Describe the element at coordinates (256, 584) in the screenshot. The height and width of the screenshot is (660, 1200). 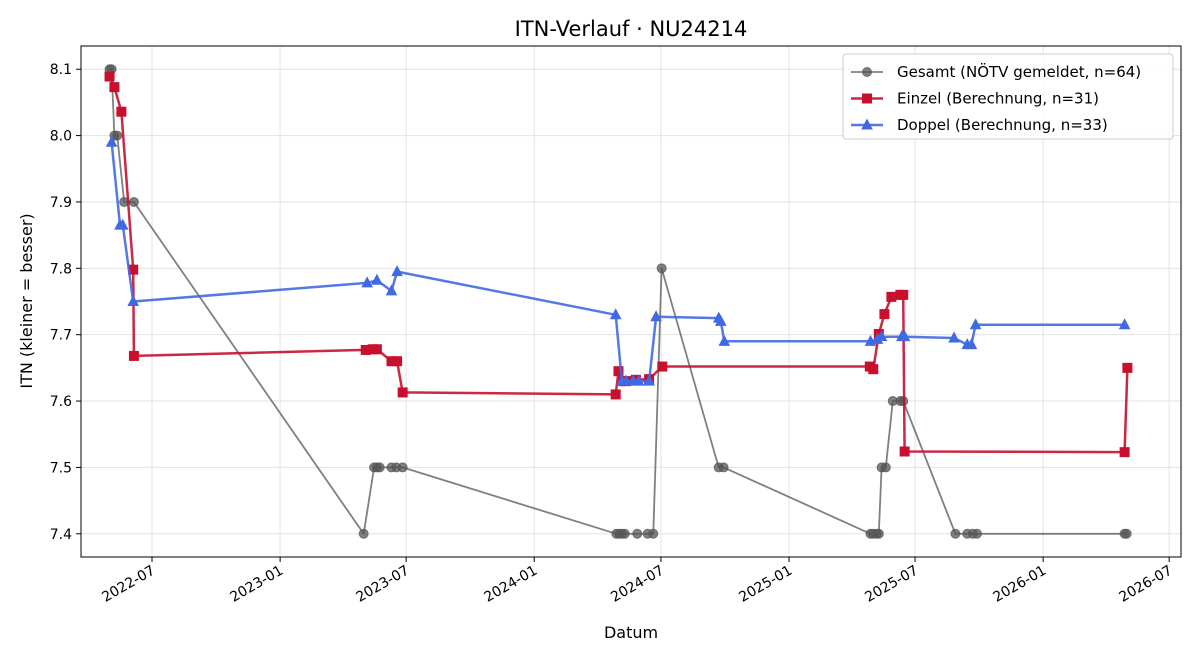
I see `x-tick-label: 2023-01` at that location.